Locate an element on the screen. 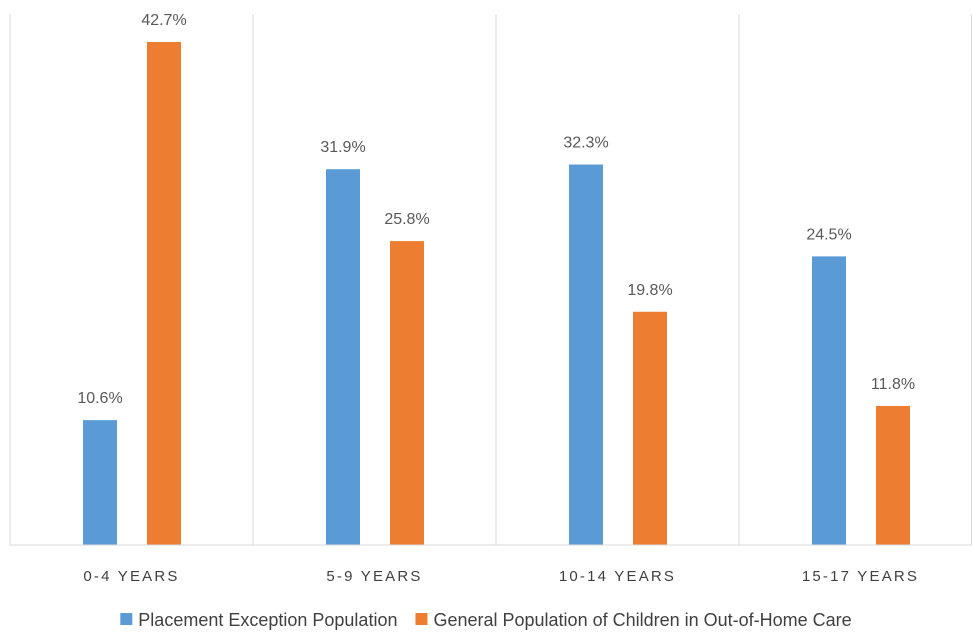 The image size is (972, 642). x-tick-label: 0-4 YEARS is located at coordinates (131, 576).